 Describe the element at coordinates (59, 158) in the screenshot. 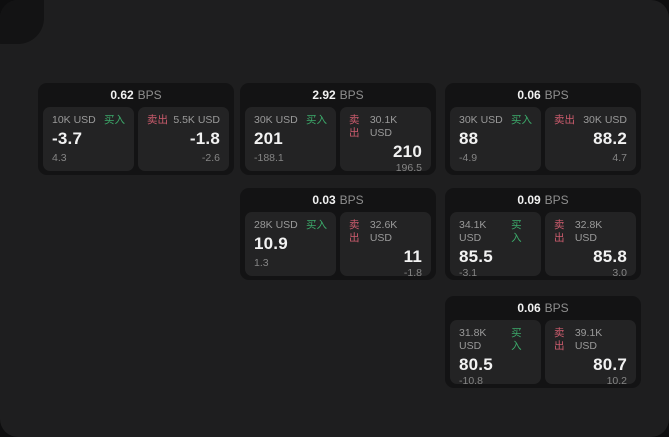

I see `buy-delta: 4.3` at that location.